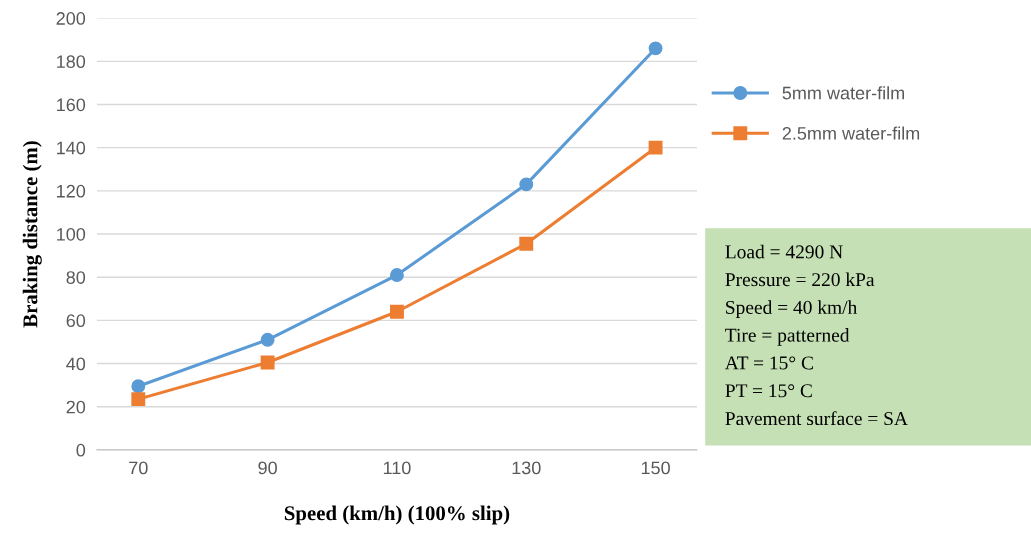 Image resolution: width=1031 pixels, height=550 pixels. Describe the element at coordinates (397, 468) in the screenshot. I see `x-tick-label: 110` at that location.